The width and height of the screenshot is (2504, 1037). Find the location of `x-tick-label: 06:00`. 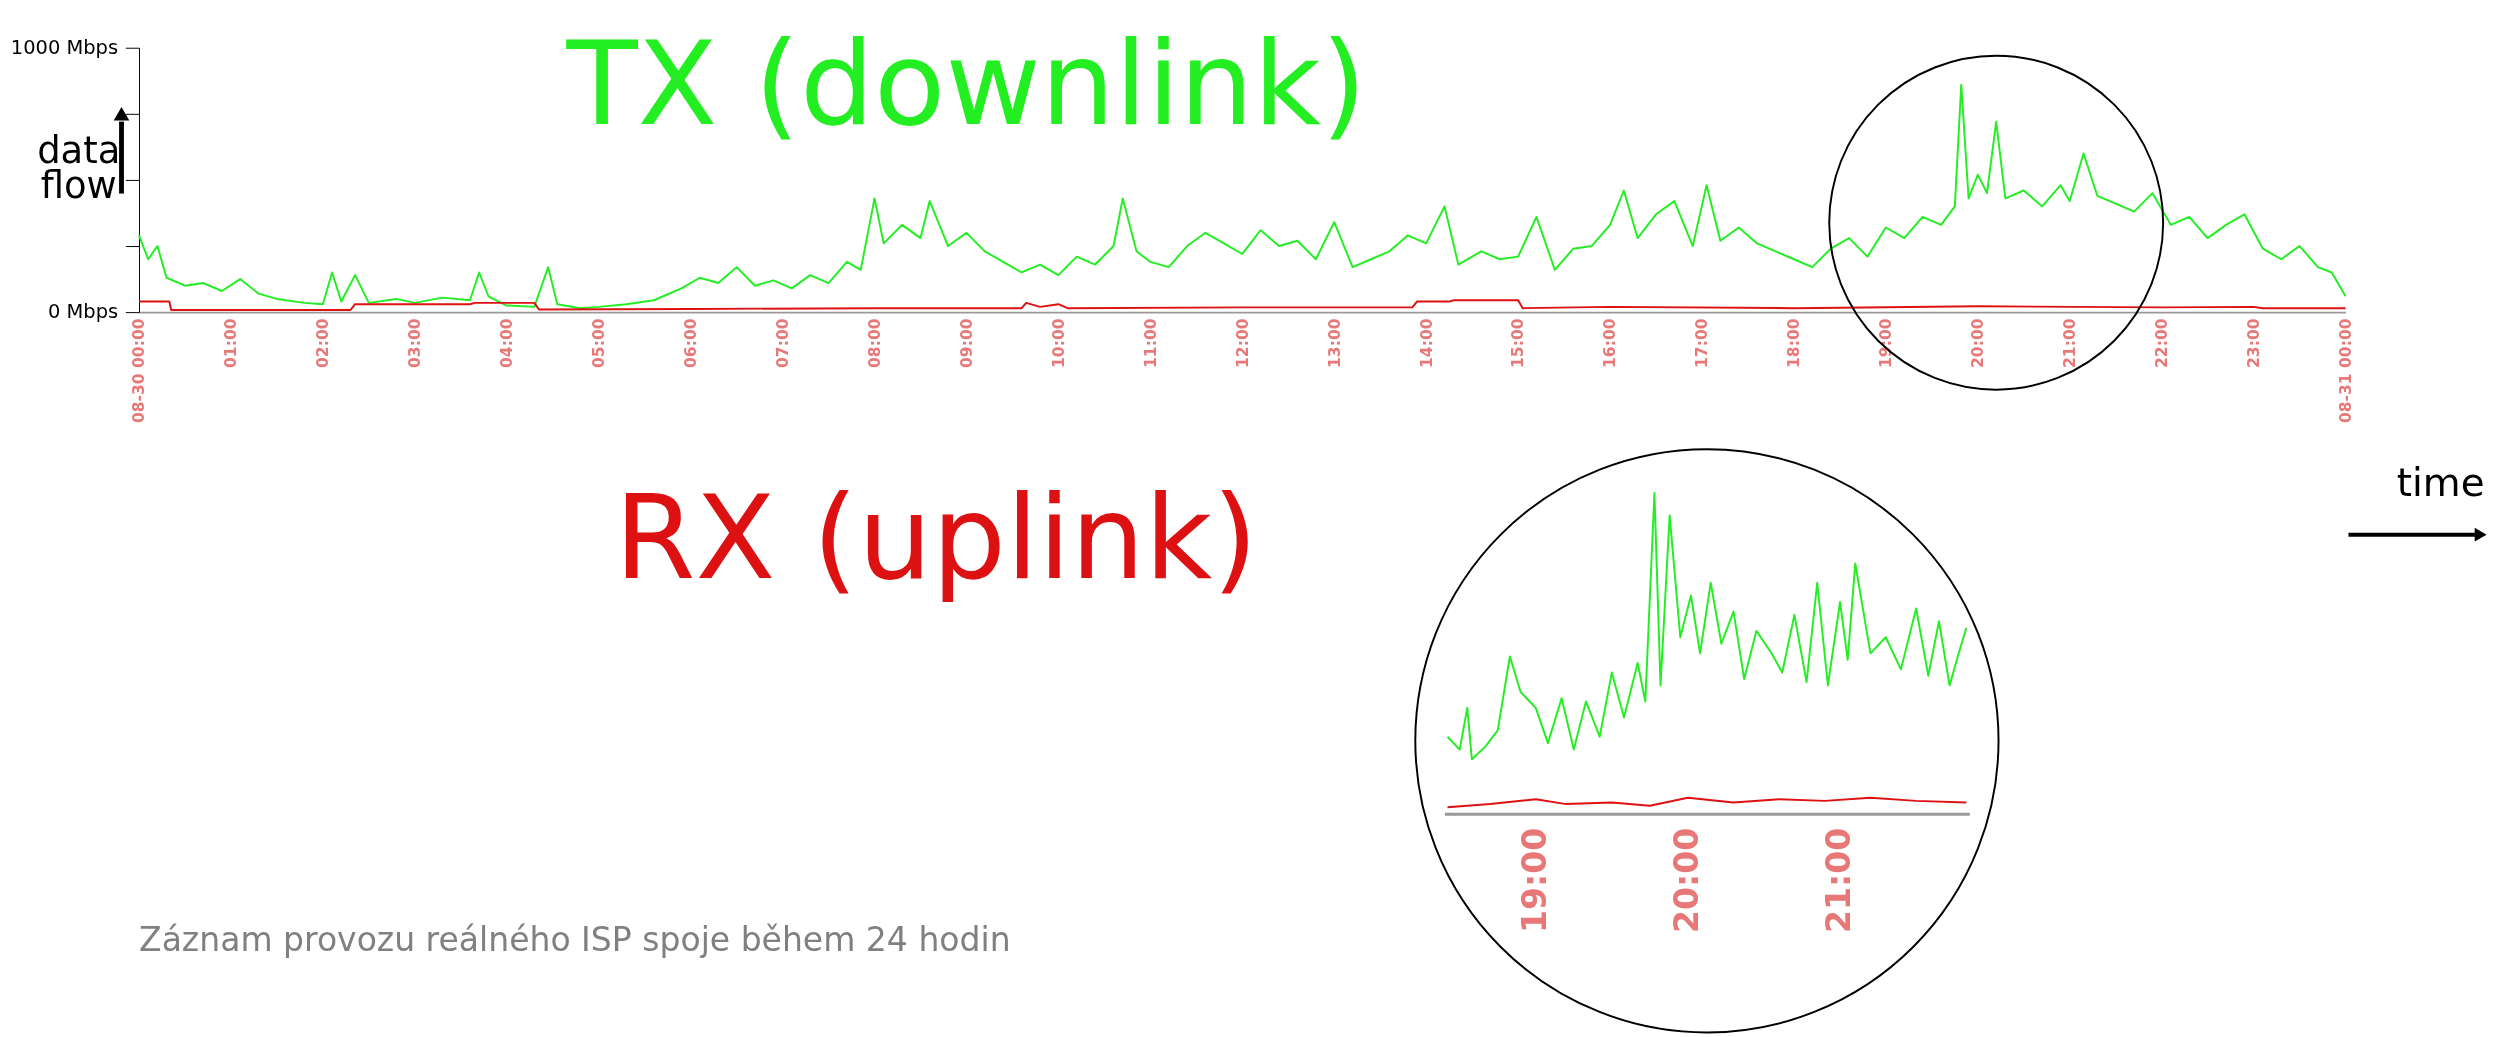

x-tick-label: 06:00 is located at coordinates (690, 343).